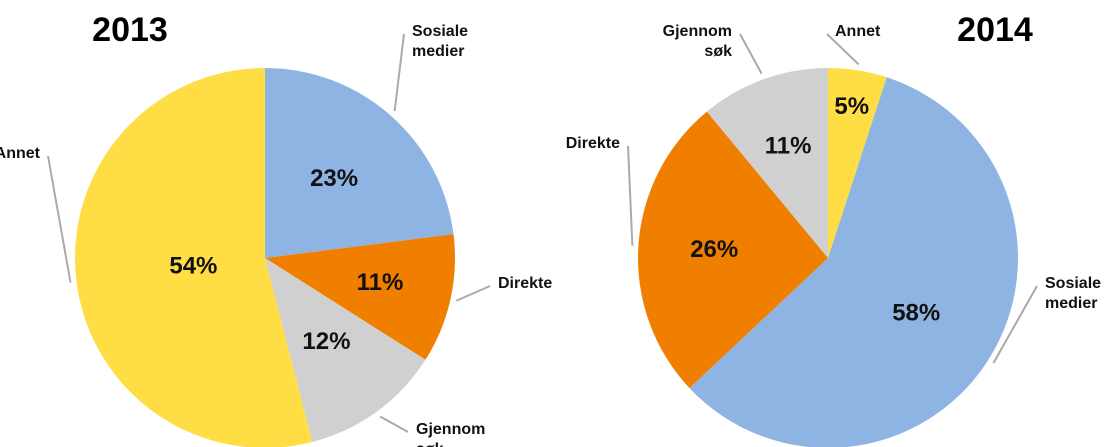  What do you see at coordinates (995, 30) in the screenshot?
I see `chart-title: 2014` at bounding box center [995, 30].